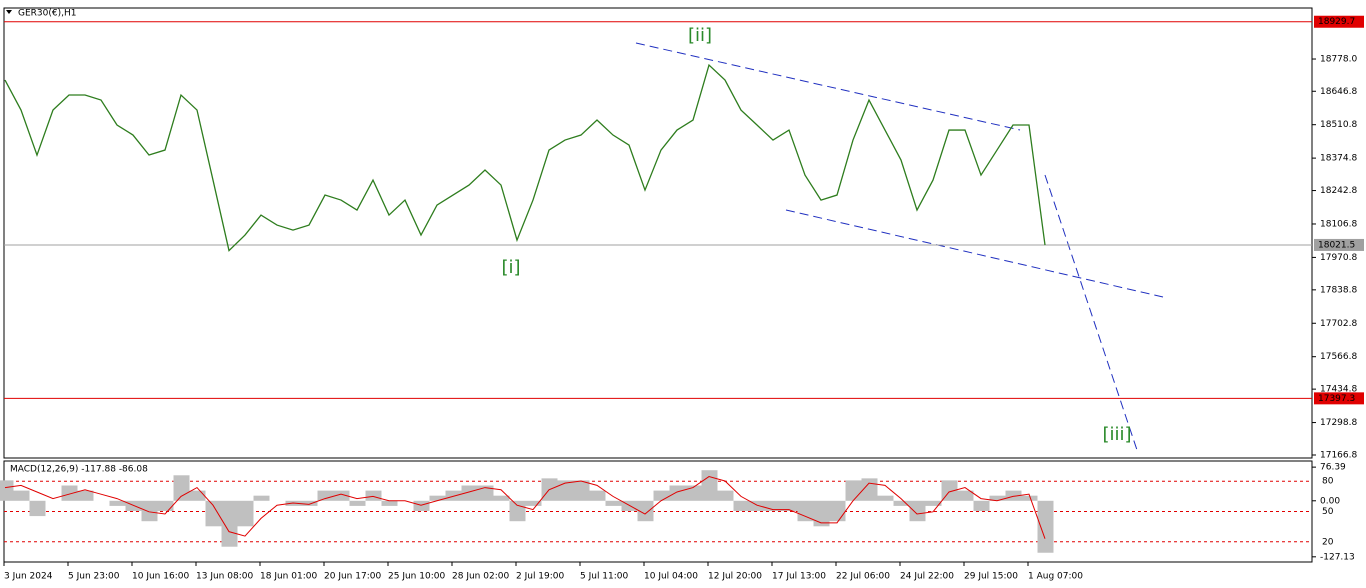 The height and width of the screenshot is (588, 1366). I want to click on macd-tick-label: -127.13, so click(1337, 557).